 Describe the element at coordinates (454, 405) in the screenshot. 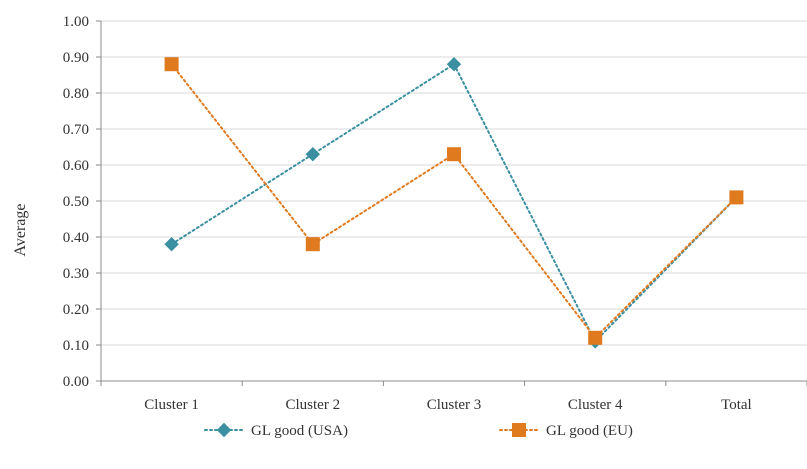

I see `x-tick-label-cluster-3: Cluster 3` at that location.